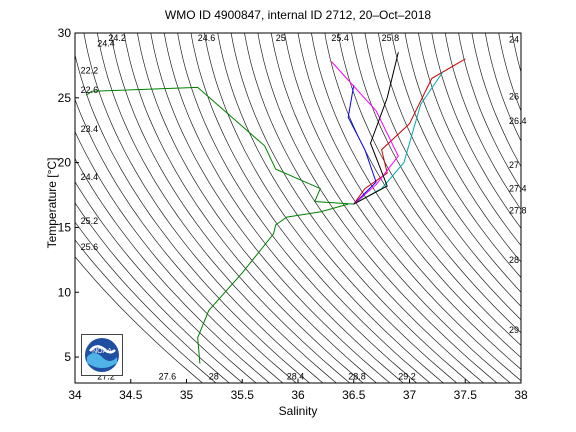 The height and width of the screenshot is (432, 576). I want to click on density-contour-label: 24.2, so click(117, 38).